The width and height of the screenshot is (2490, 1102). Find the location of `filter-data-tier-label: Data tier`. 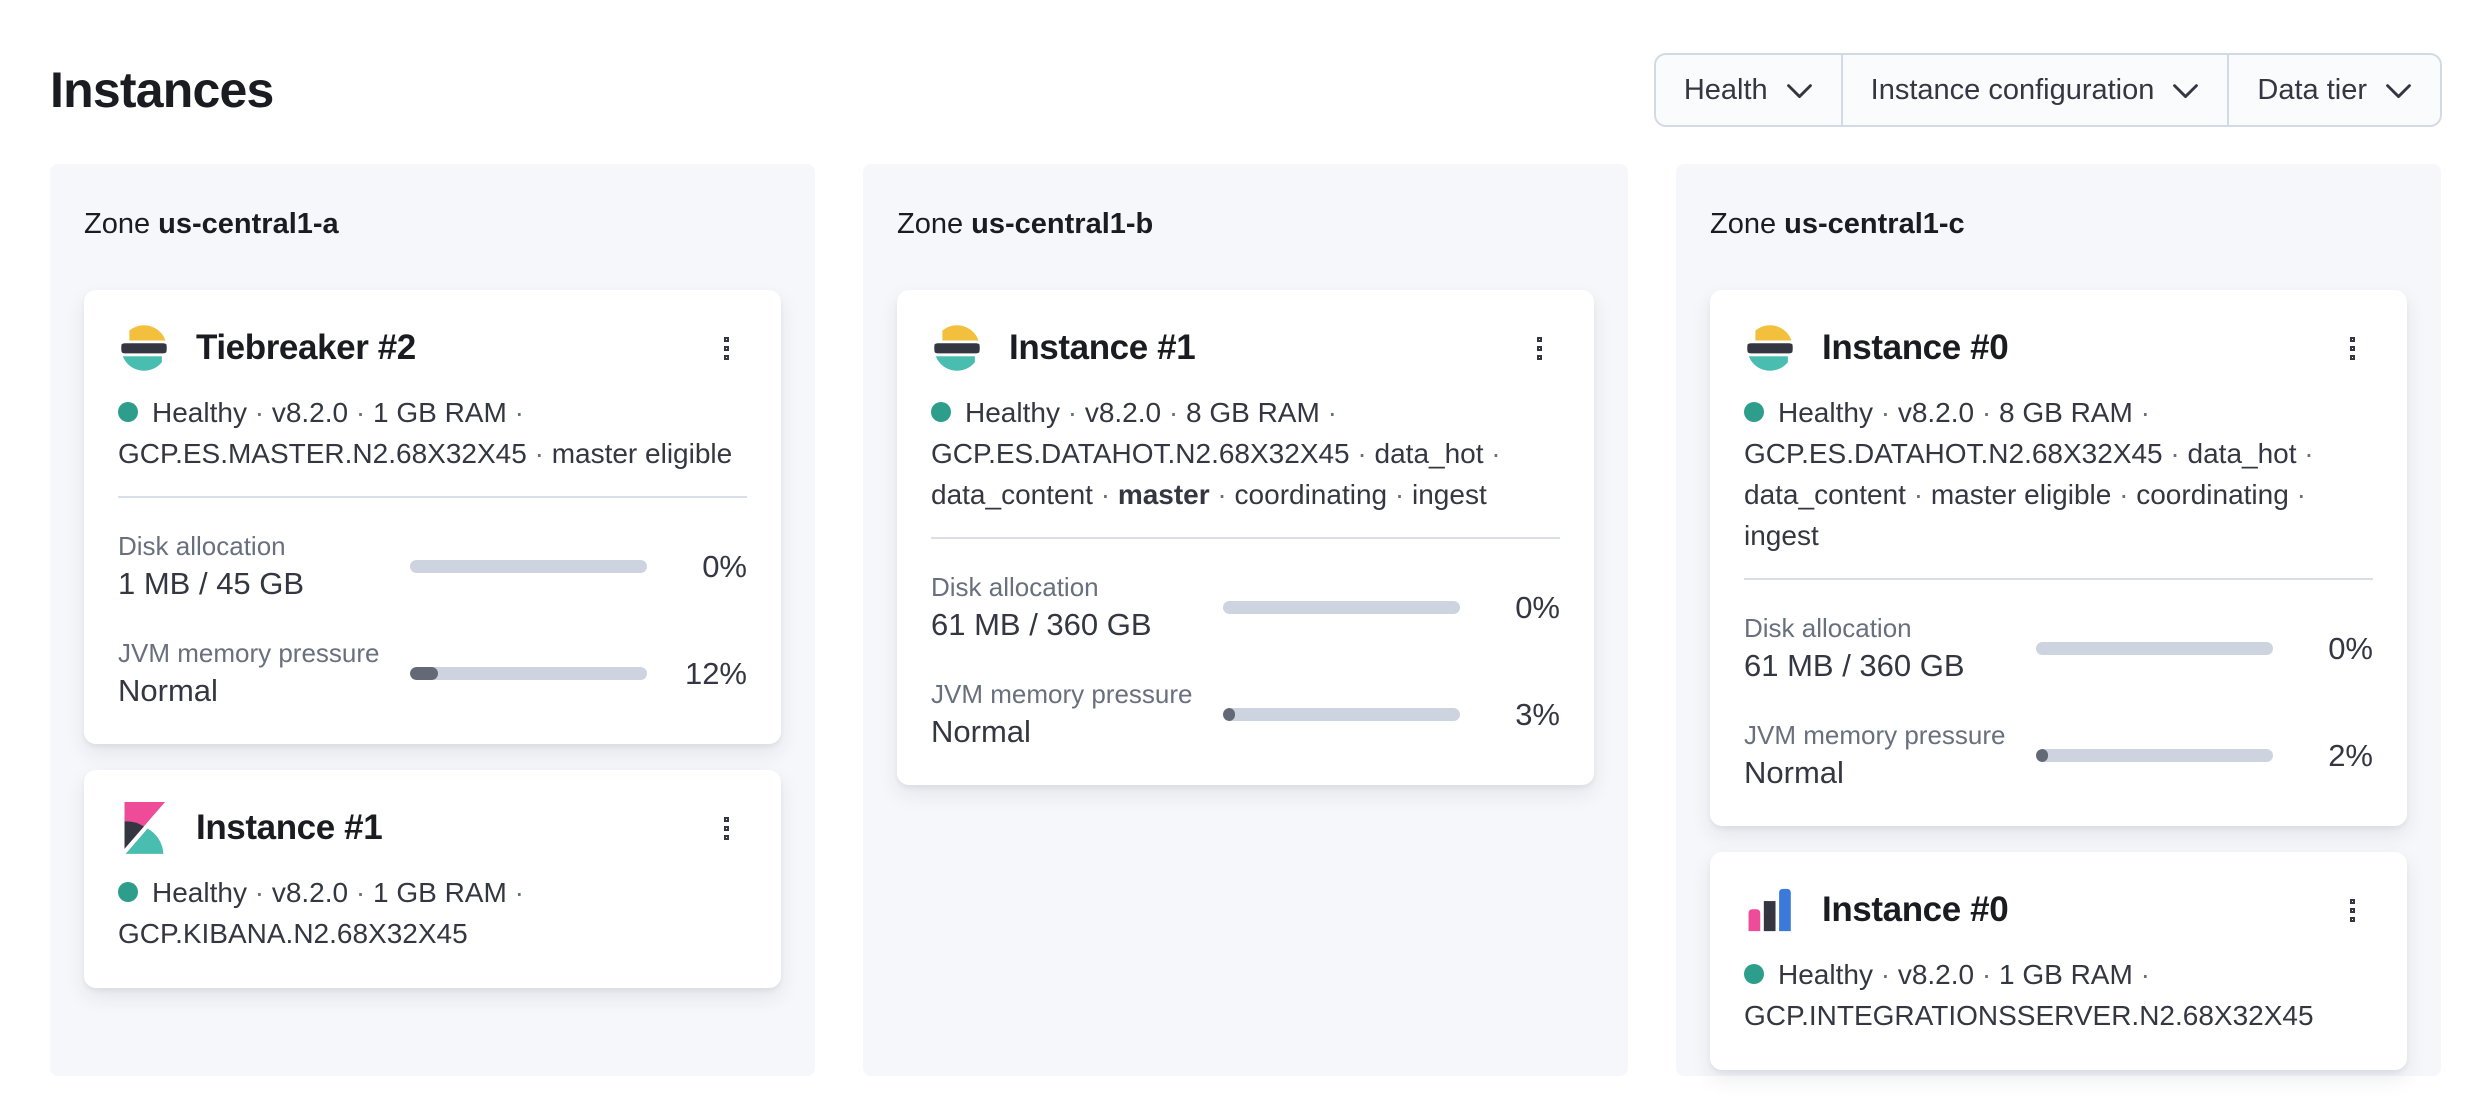

filter-data-tier-label: Data tier is located at coordinates (2312, 89).